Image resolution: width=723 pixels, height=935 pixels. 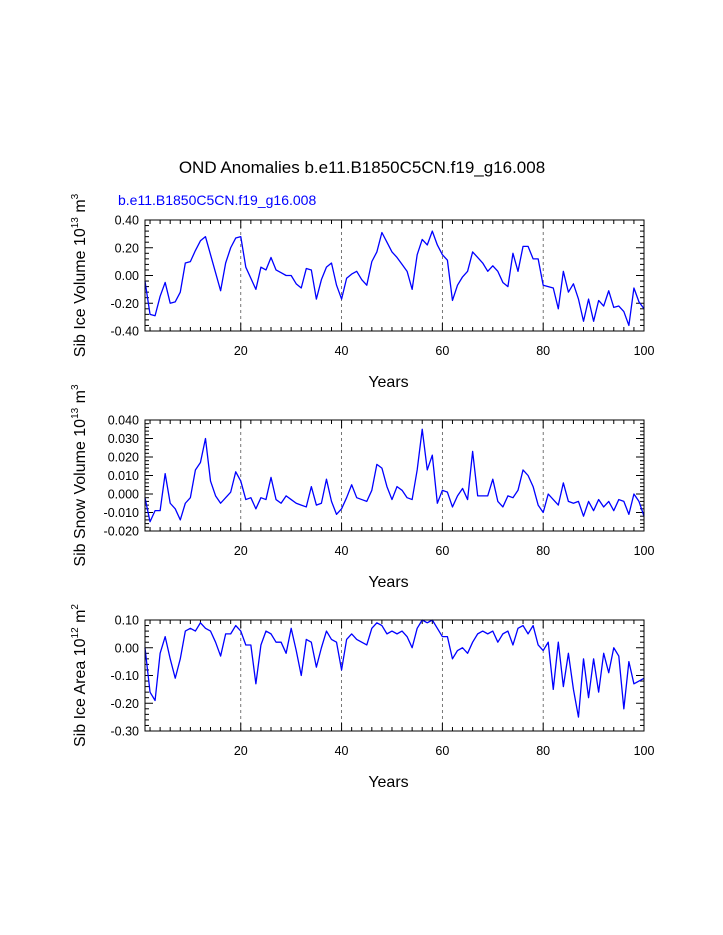 I want to click on snow-volume-x-axis-label: Years, so click(x=388, y=582).